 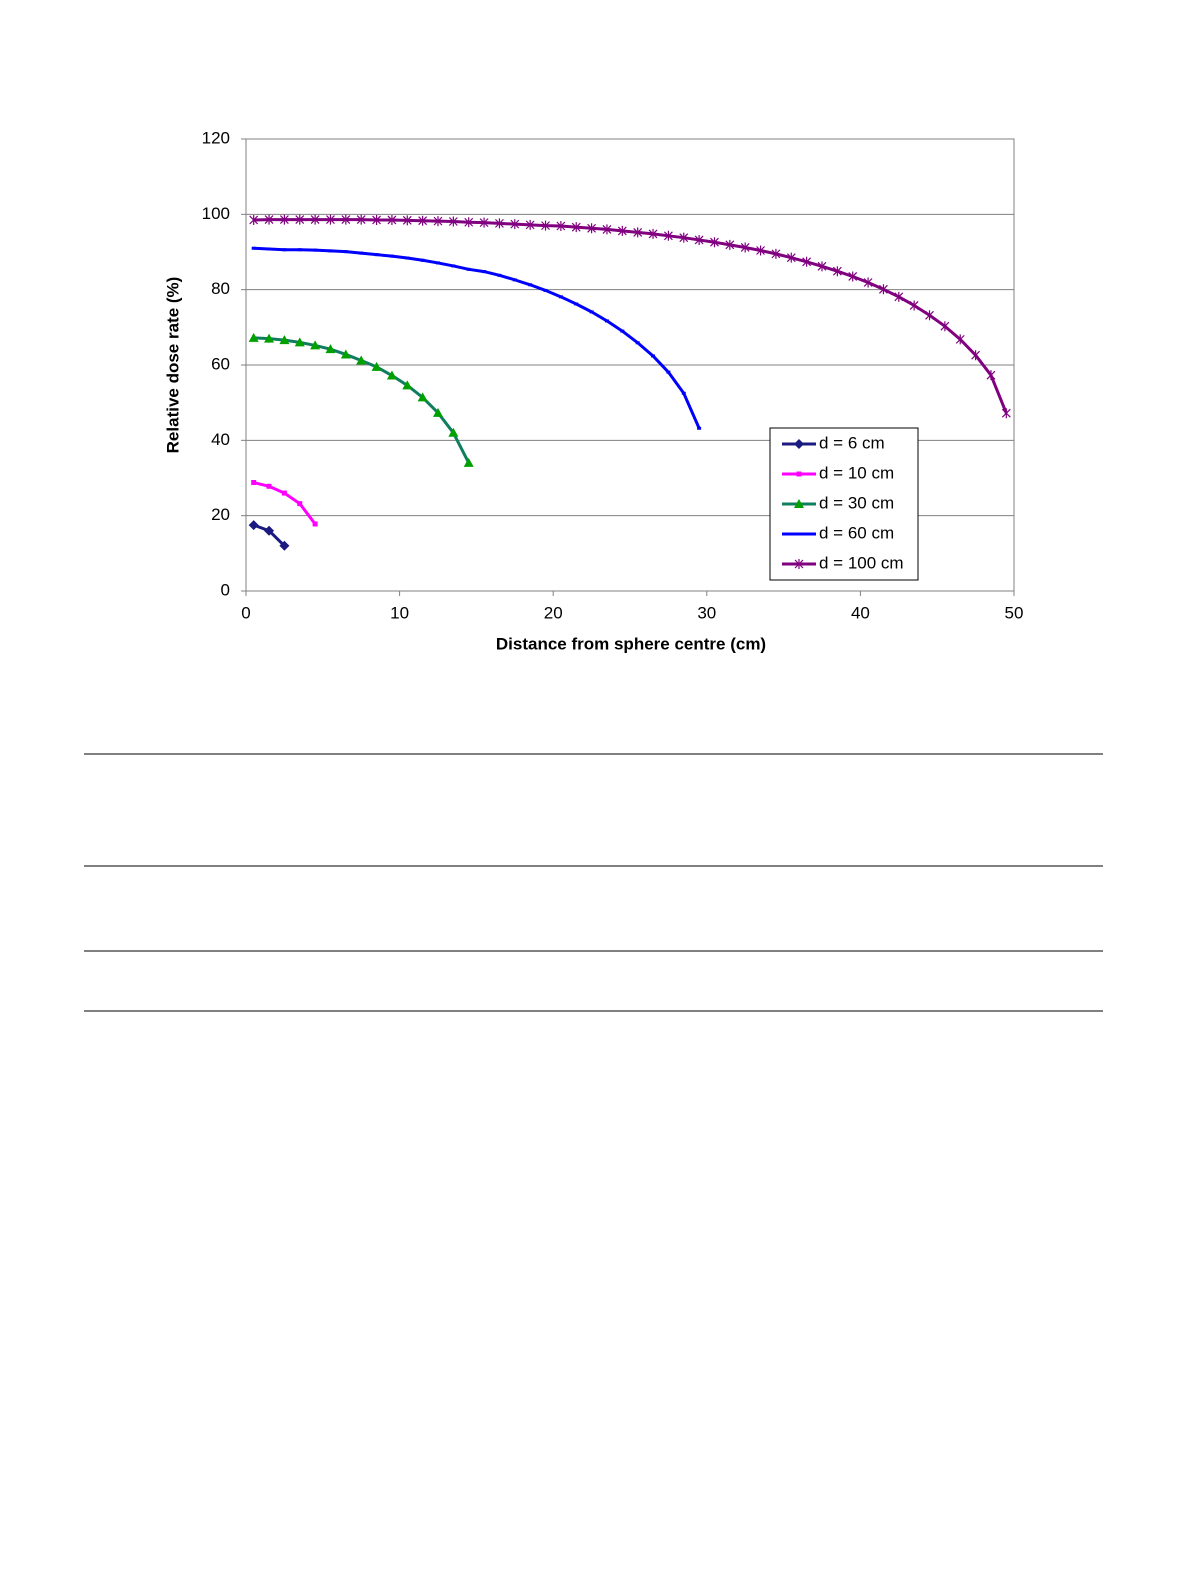 I want to click on y-axis-title: Relative dose rate (%), so click(x=172, y=365).